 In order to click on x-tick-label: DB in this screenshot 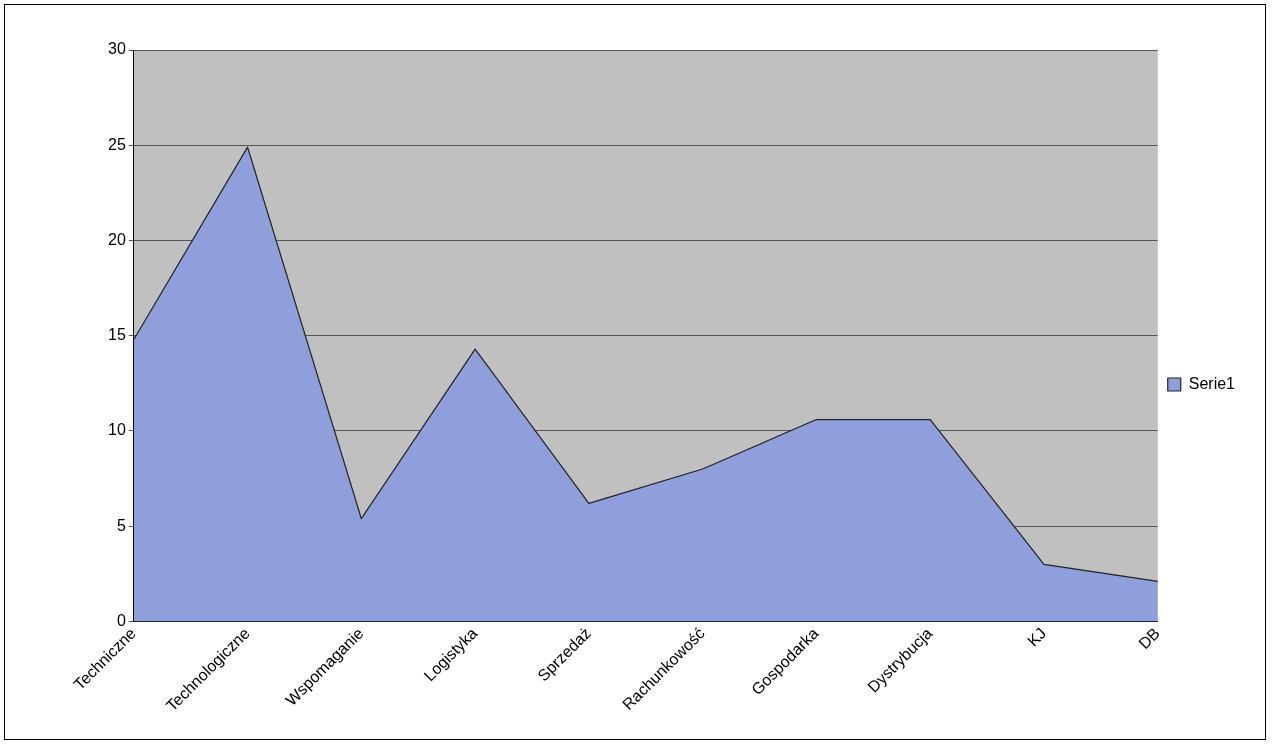, I will do `click(1149, 638)`.